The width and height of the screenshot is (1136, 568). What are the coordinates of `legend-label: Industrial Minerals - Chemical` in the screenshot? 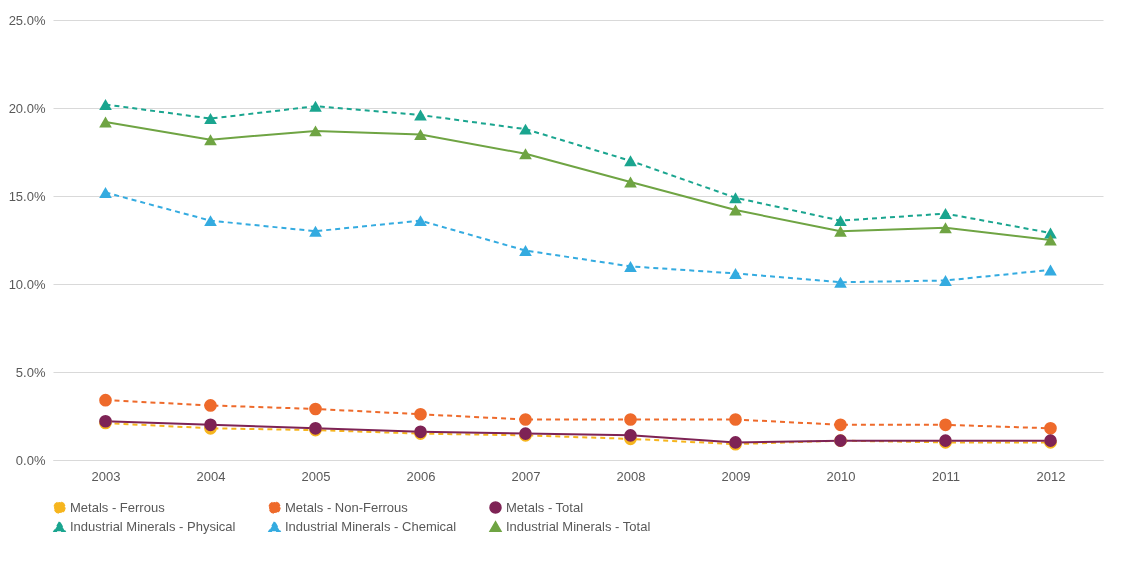 It's located at (371, 526).